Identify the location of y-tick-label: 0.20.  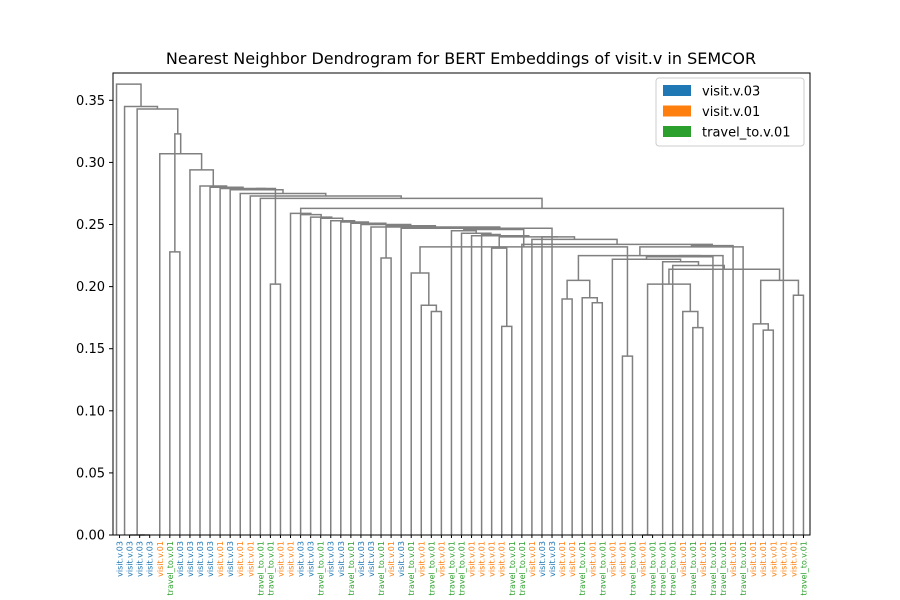
(90, 287).